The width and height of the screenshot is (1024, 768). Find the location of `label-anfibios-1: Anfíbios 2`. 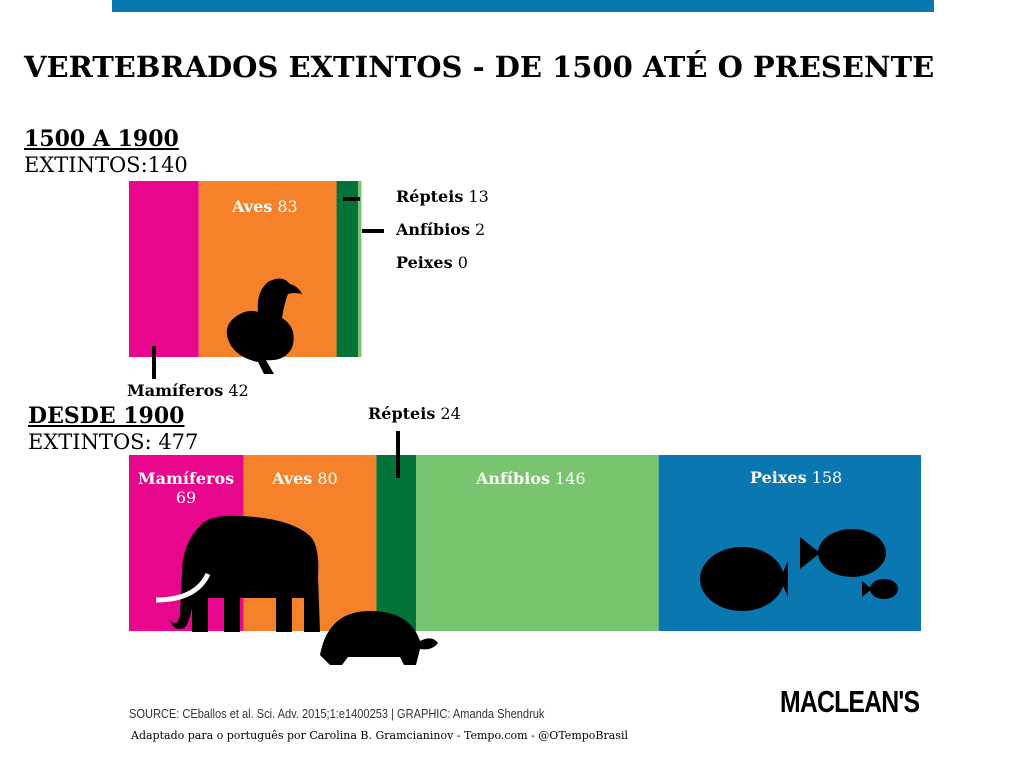

label-anfibios-1: Anfíbios 2 is located at coordinates (441, 229).